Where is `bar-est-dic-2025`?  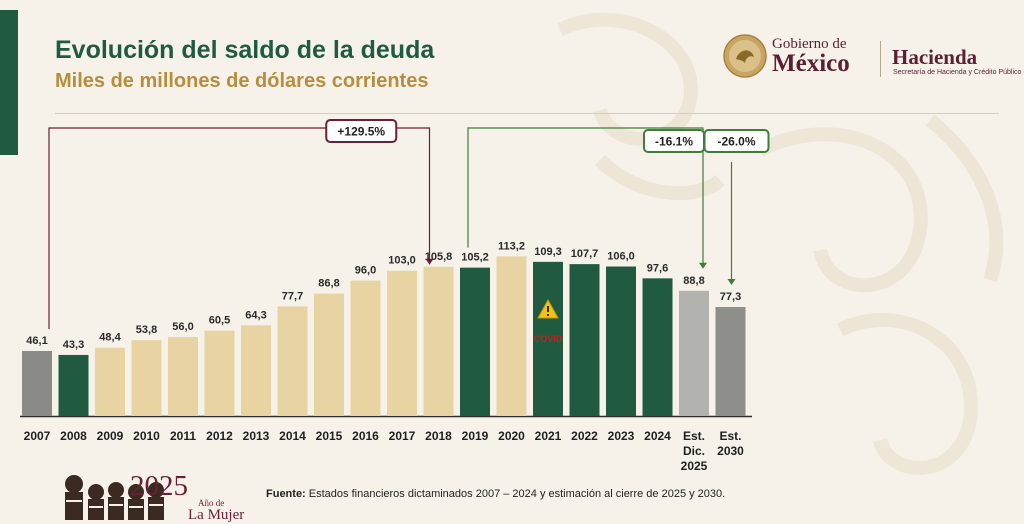 bar-est-dic-2025 is located at coordinates (694, 353).